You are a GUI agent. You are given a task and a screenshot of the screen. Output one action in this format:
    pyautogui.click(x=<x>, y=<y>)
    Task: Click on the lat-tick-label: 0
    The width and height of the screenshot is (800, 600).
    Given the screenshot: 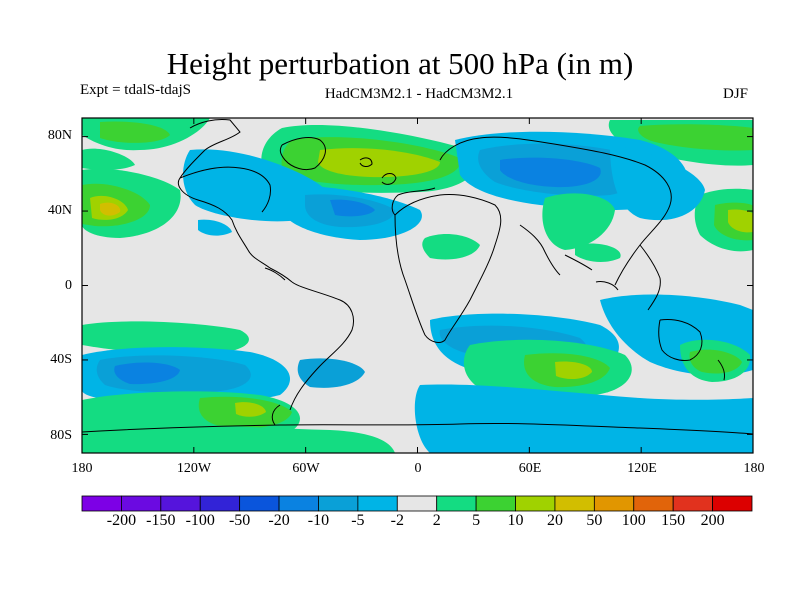 What is the action you would take?
    pyautogui.click(x=68, y=285)
    